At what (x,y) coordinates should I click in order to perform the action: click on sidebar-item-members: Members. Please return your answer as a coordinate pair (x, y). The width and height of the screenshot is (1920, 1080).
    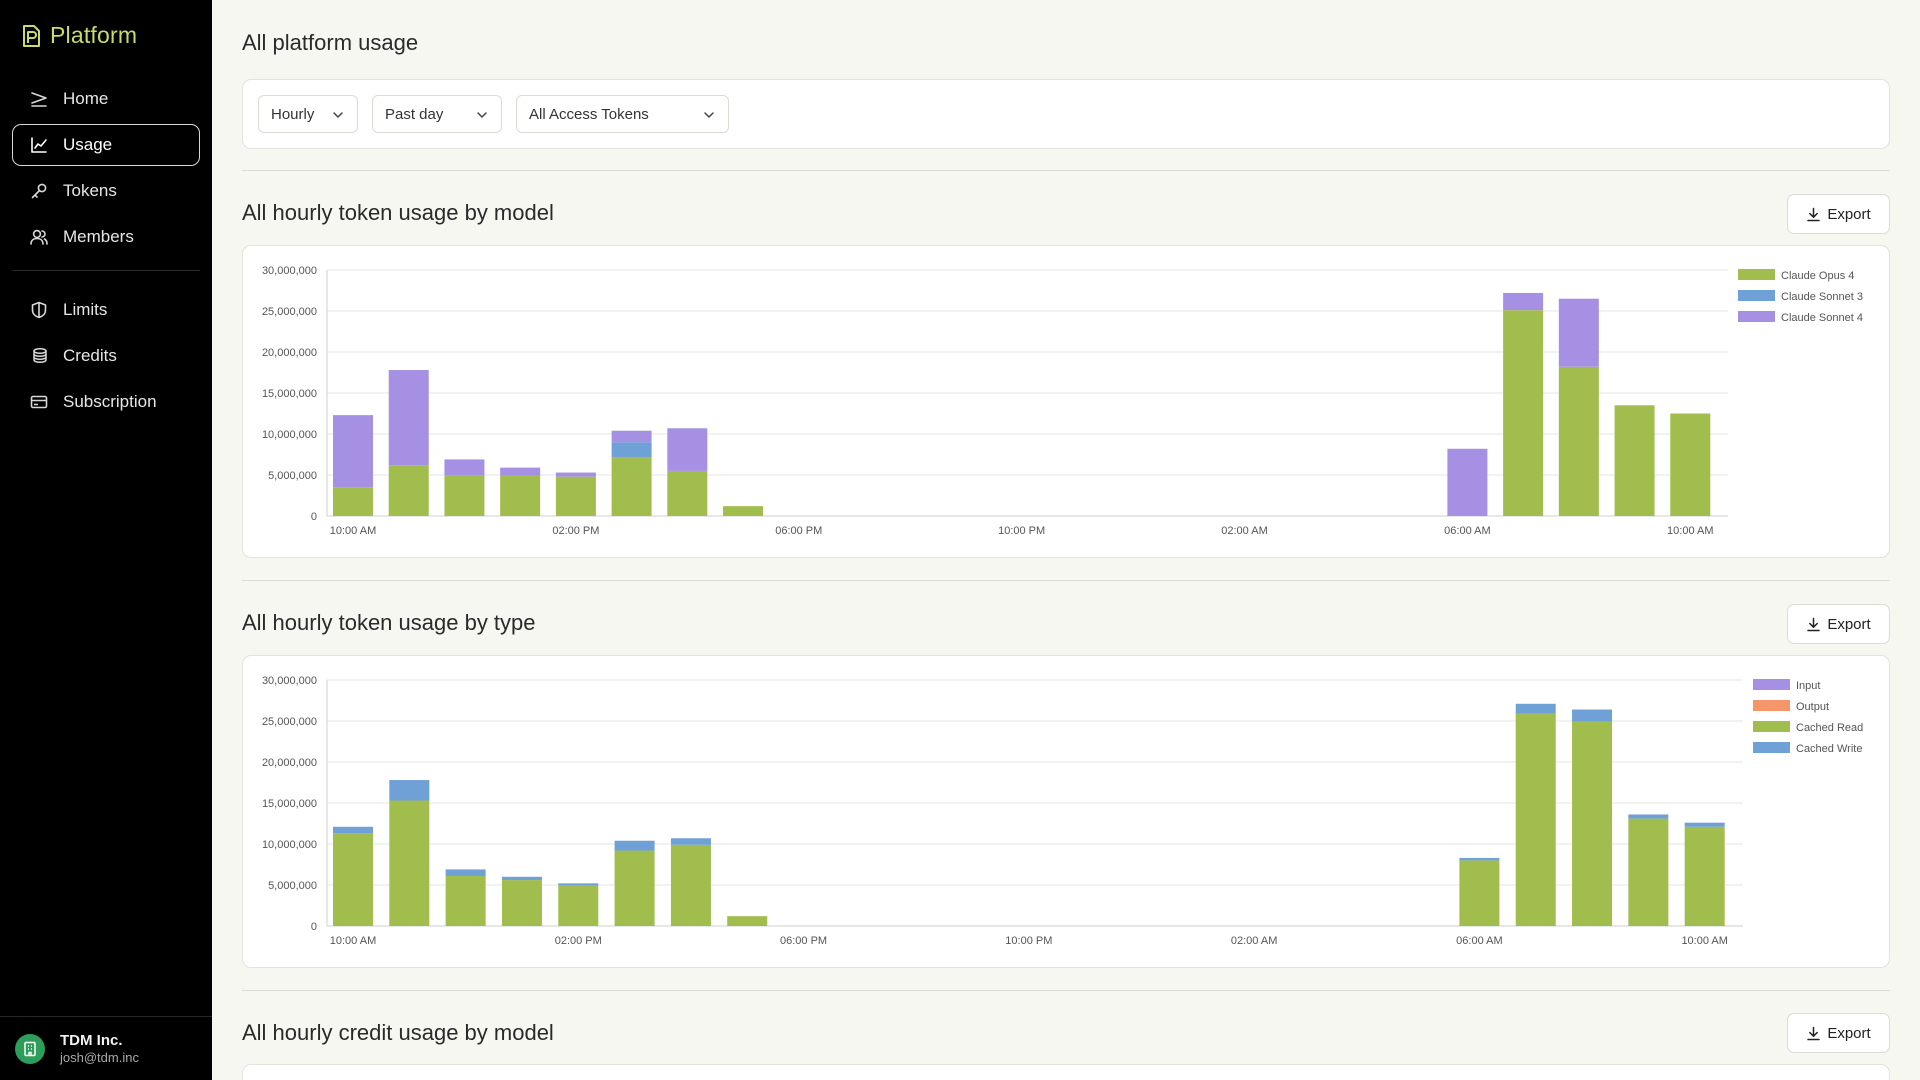
    Looking at the image, I should click on (106, 237).